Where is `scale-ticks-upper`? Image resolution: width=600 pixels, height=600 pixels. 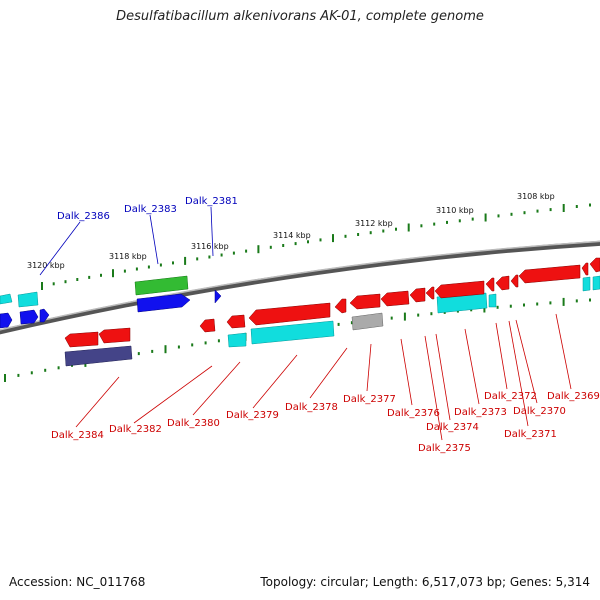
scale-ticks-upper is located at coordinates (316, 246).